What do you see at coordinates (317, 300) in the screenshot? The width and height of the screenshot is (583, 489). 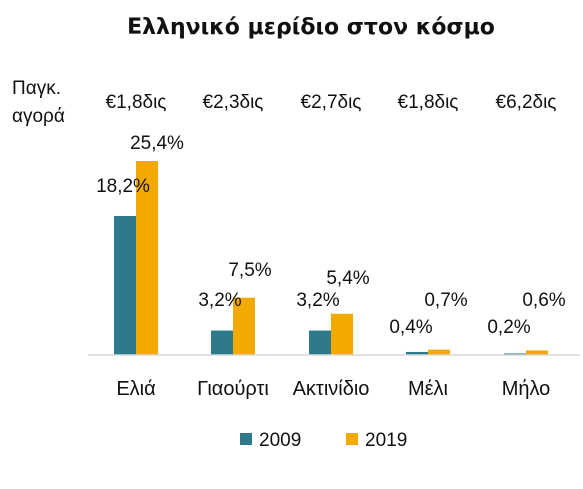 I see `label-2009-2: 3,2%` at bounding box center [317, 300].